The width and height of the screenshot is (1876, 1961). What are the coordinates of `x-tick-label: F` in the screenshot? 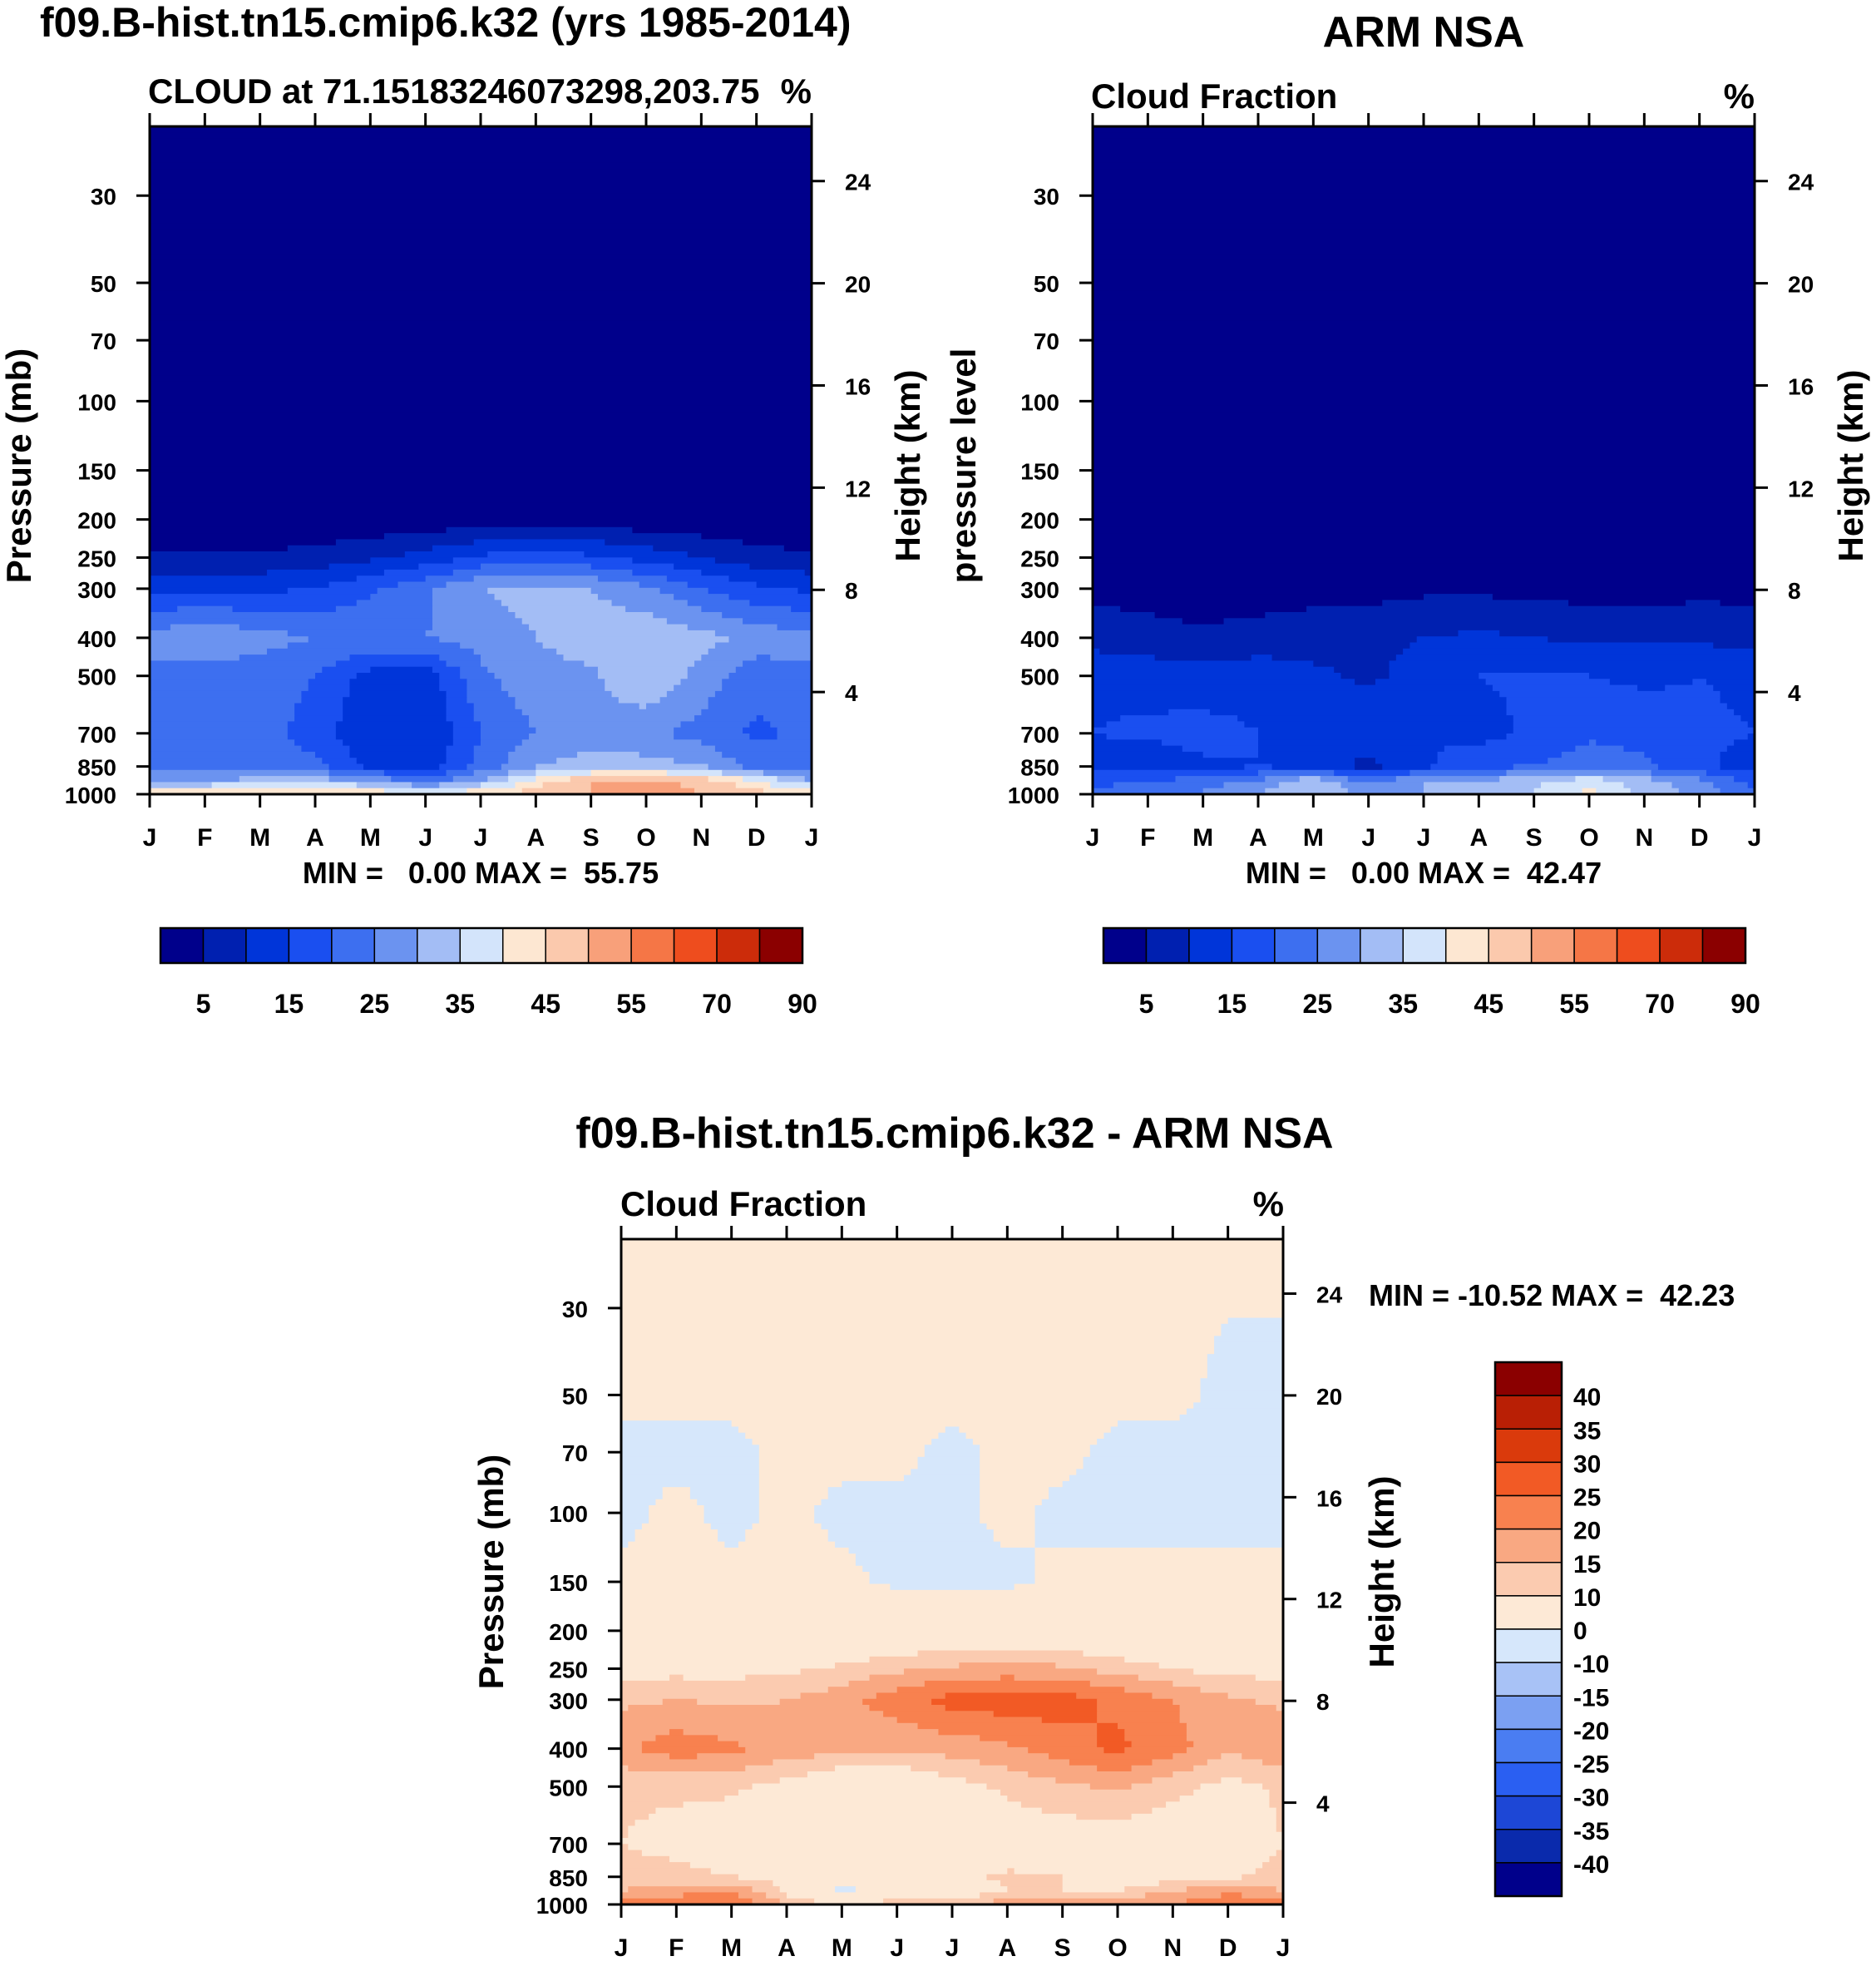 It's located at (677, 1947).